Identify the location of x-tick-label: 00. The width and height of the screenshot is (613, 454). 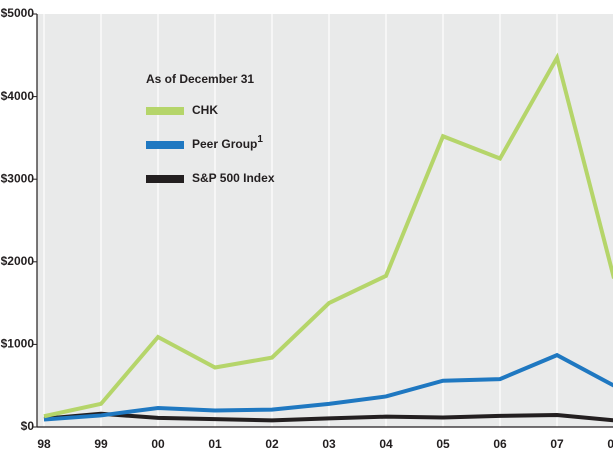
(158, 444).